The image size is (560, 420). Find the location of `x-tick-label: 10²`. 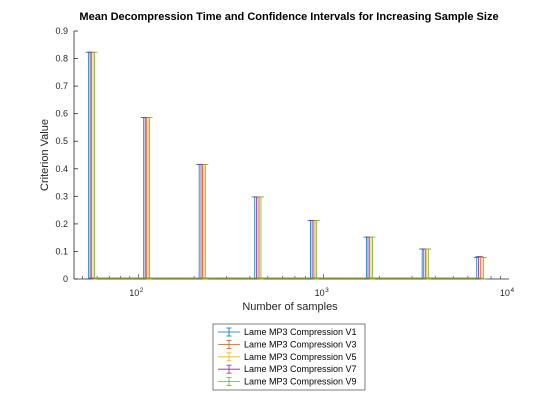

x-tick-label: 10² is located at coordinates (136, 292).